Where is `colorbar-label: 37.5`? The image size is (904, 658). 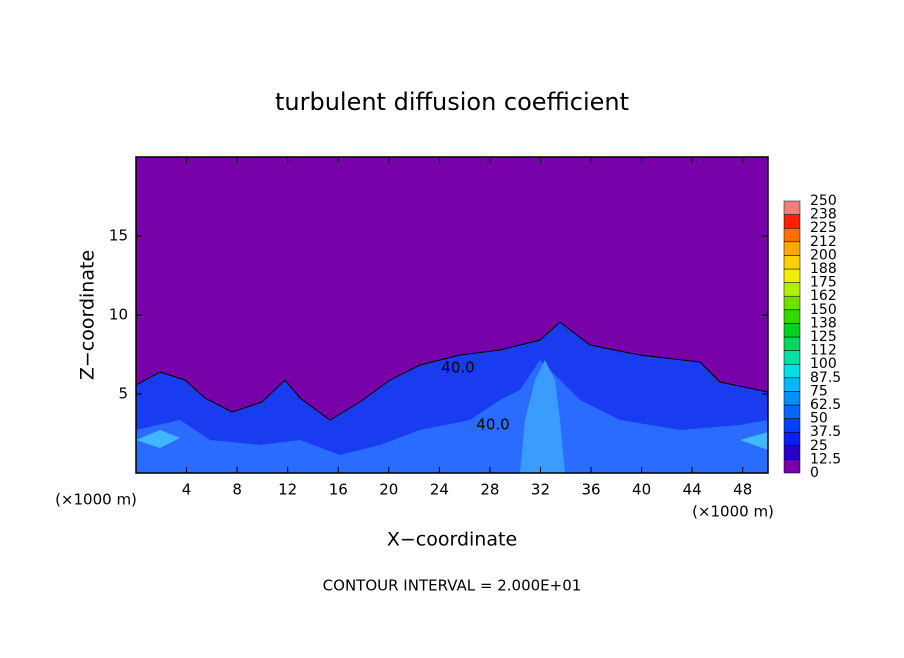
colorbar-label: 37.5 is located at coordinates (825, 432).